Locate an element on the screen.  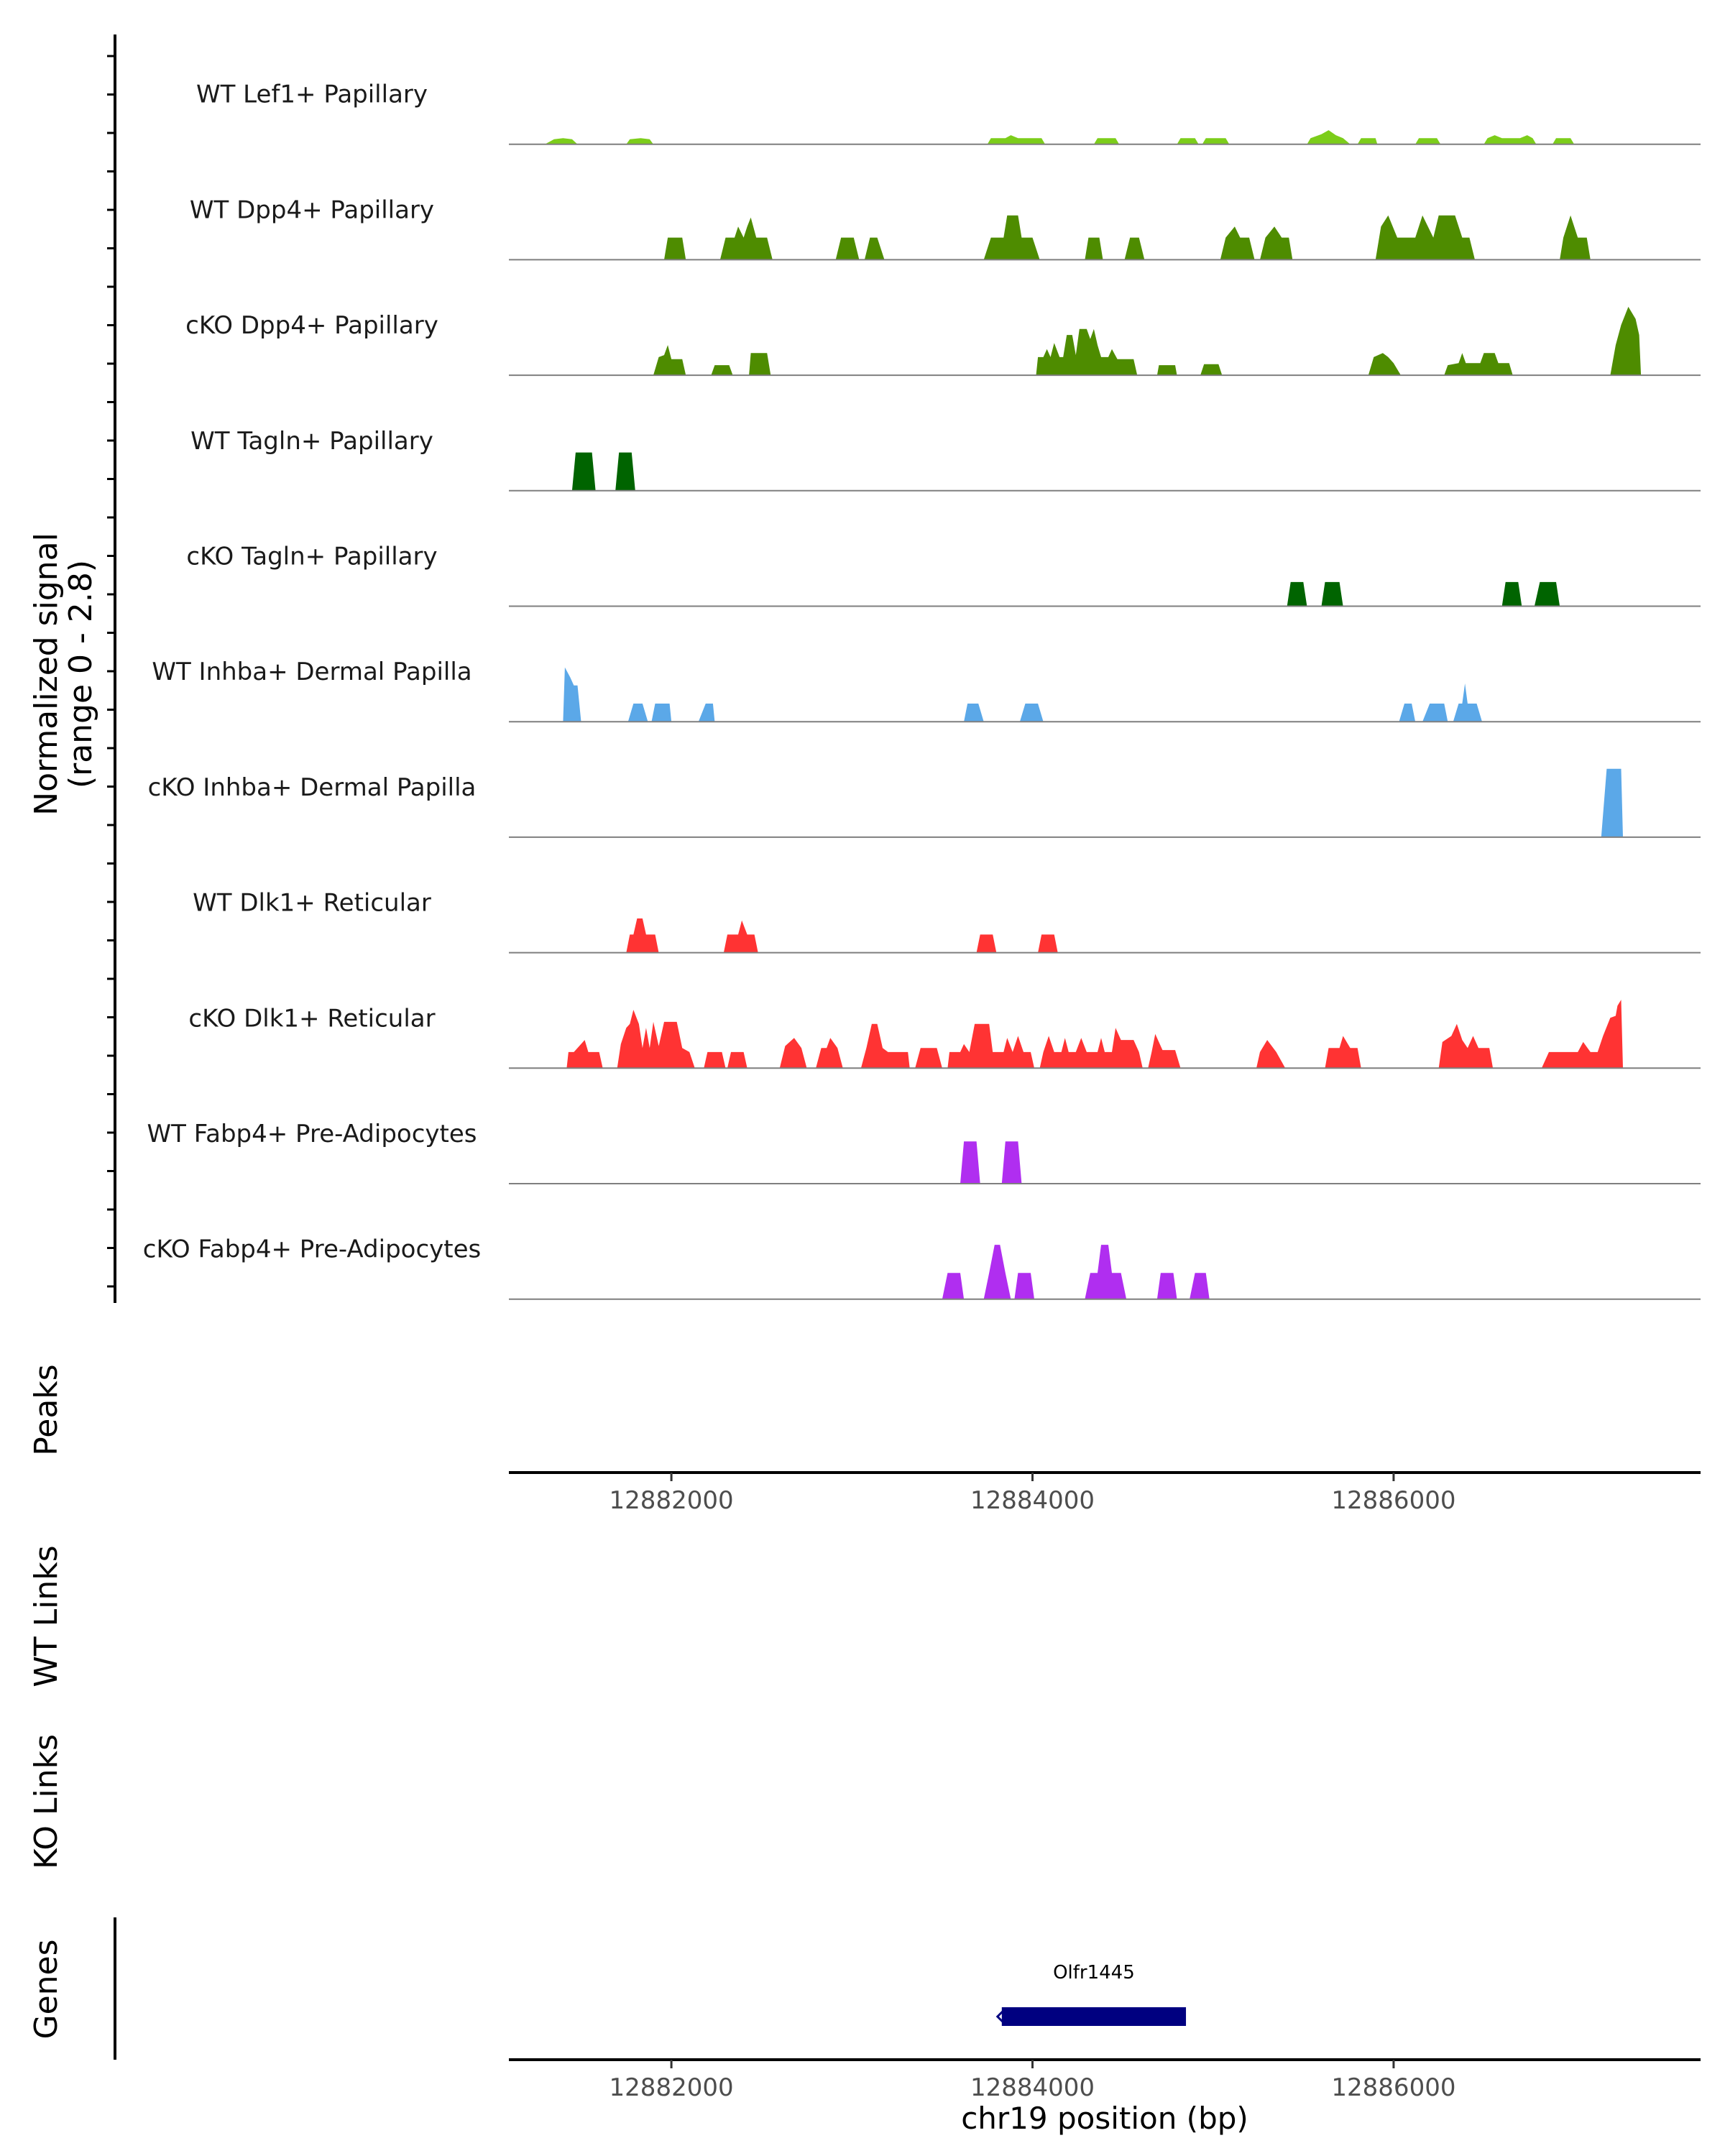
signal-y-axis-ticks is located at coordinates (111, 671).